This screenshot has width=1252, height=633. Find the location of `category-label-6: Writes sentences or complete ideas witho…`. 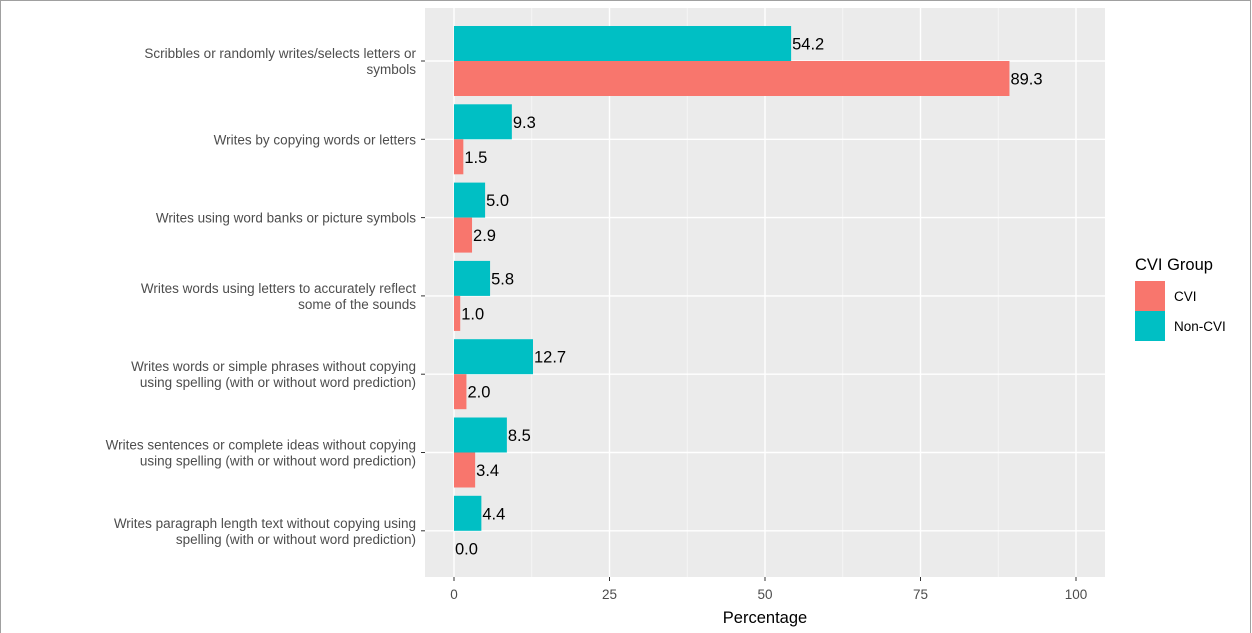

category-label-6: Writes sentences or complete ideas witho… is located at coordinates (261, 453).